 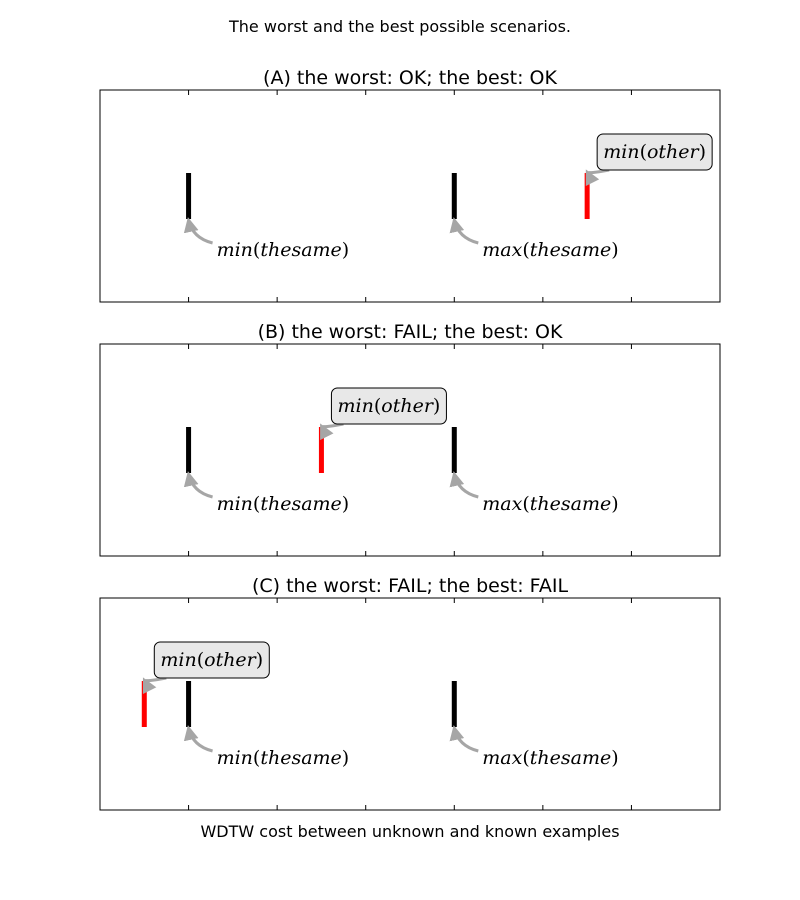 What do you see at coordinates (410, 586) in the screenshot?
I see `panel-title: (C) the worst: FAIL; the best: FAIL` at bounding box center [410, 586].